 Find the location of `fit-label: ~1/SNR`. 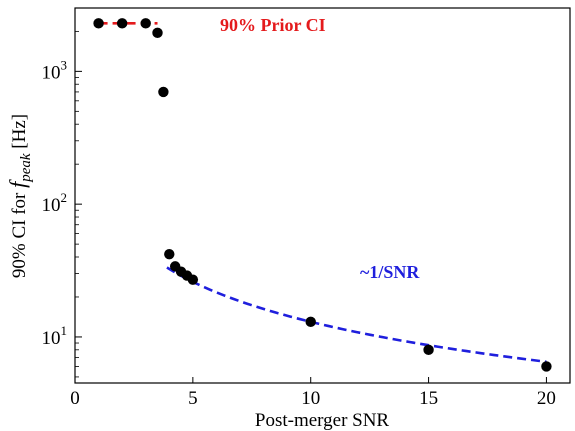

fit-label: ~1/SNR is located at coordinates (390, 272).